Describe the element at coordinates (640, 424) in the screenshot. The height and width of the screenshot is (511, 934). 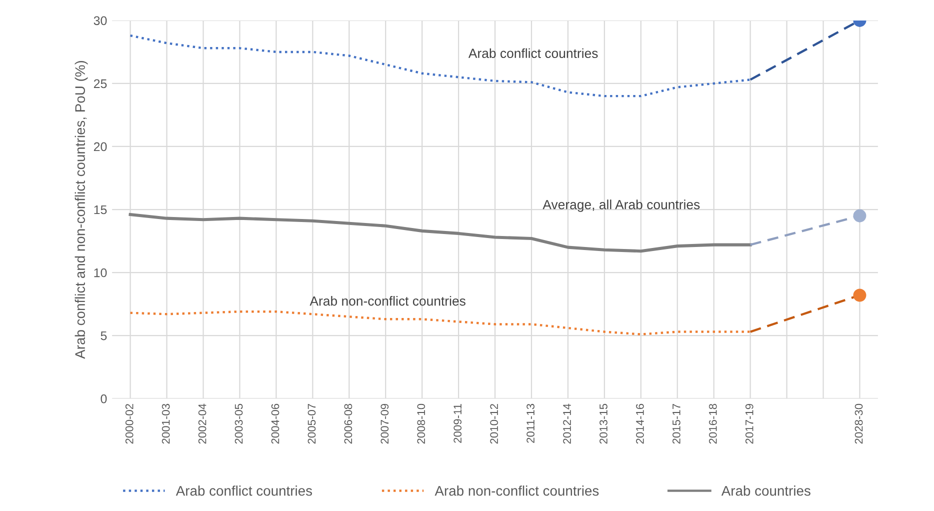
I see `x-tick-label: 2014-16` at that location.